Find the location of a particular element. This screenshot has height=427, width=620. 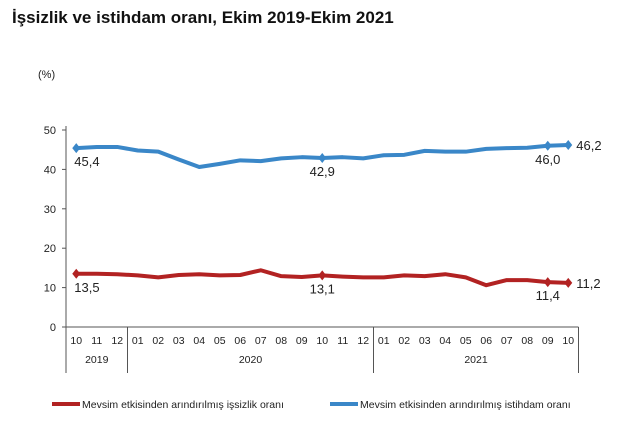

year-label: 2020 is located at coordinates (251, 360).